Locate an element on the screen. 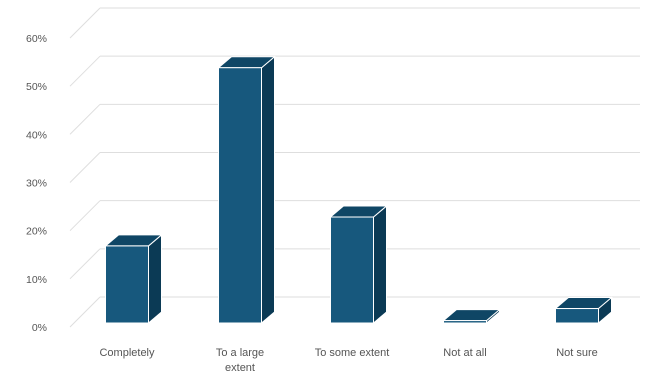 The width and height of the screenshot is (648, 379). x-category-label: To a large extent is located at coordinates (240, 360).